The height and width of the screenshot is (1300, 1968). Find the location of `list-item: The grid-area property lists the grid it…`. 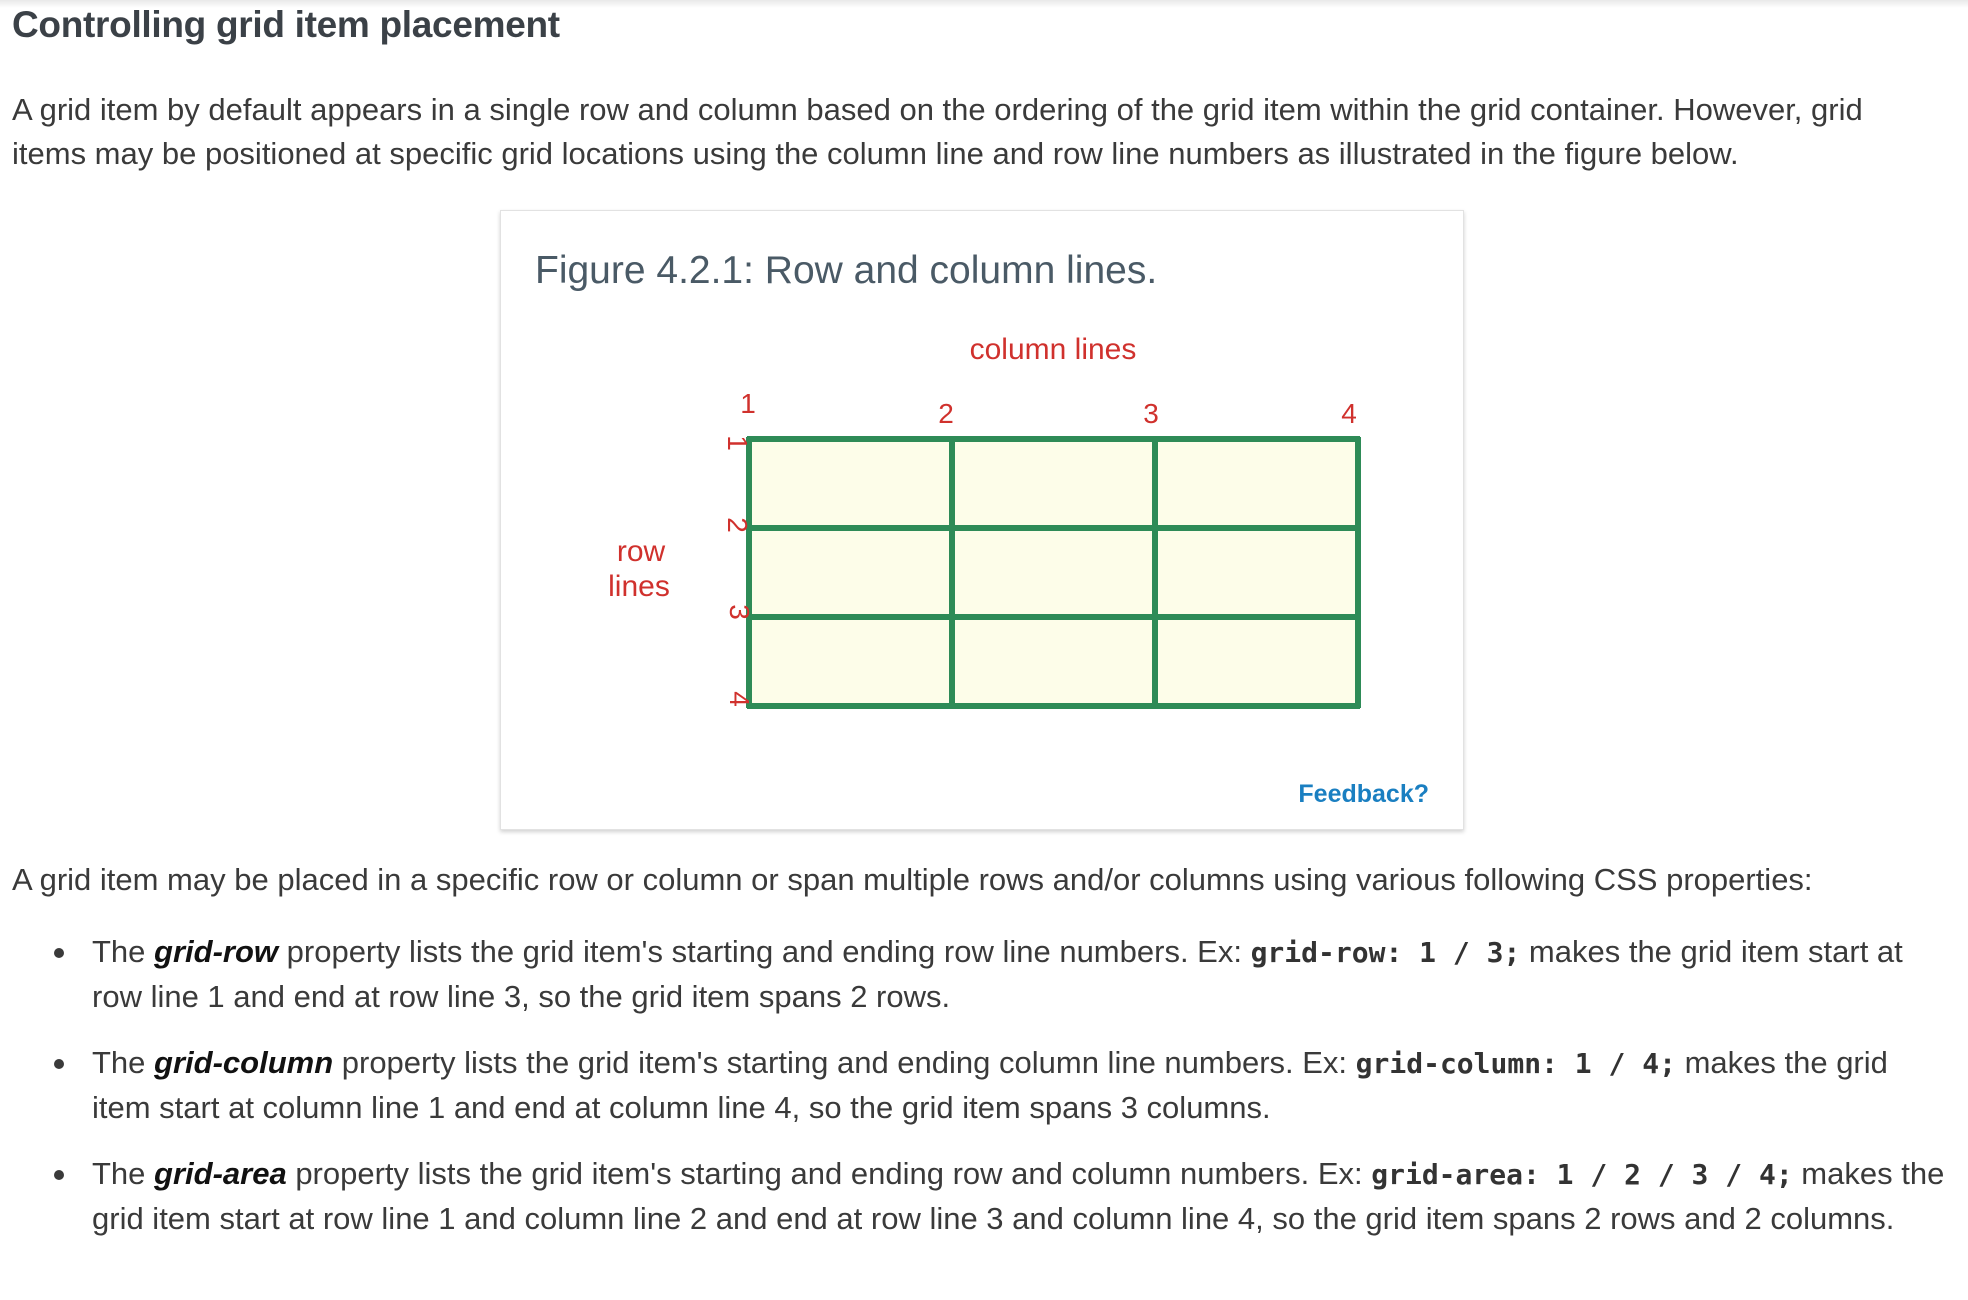

list-item: The grid-area property lists the grid it… is located at coordinates (984, 1196).